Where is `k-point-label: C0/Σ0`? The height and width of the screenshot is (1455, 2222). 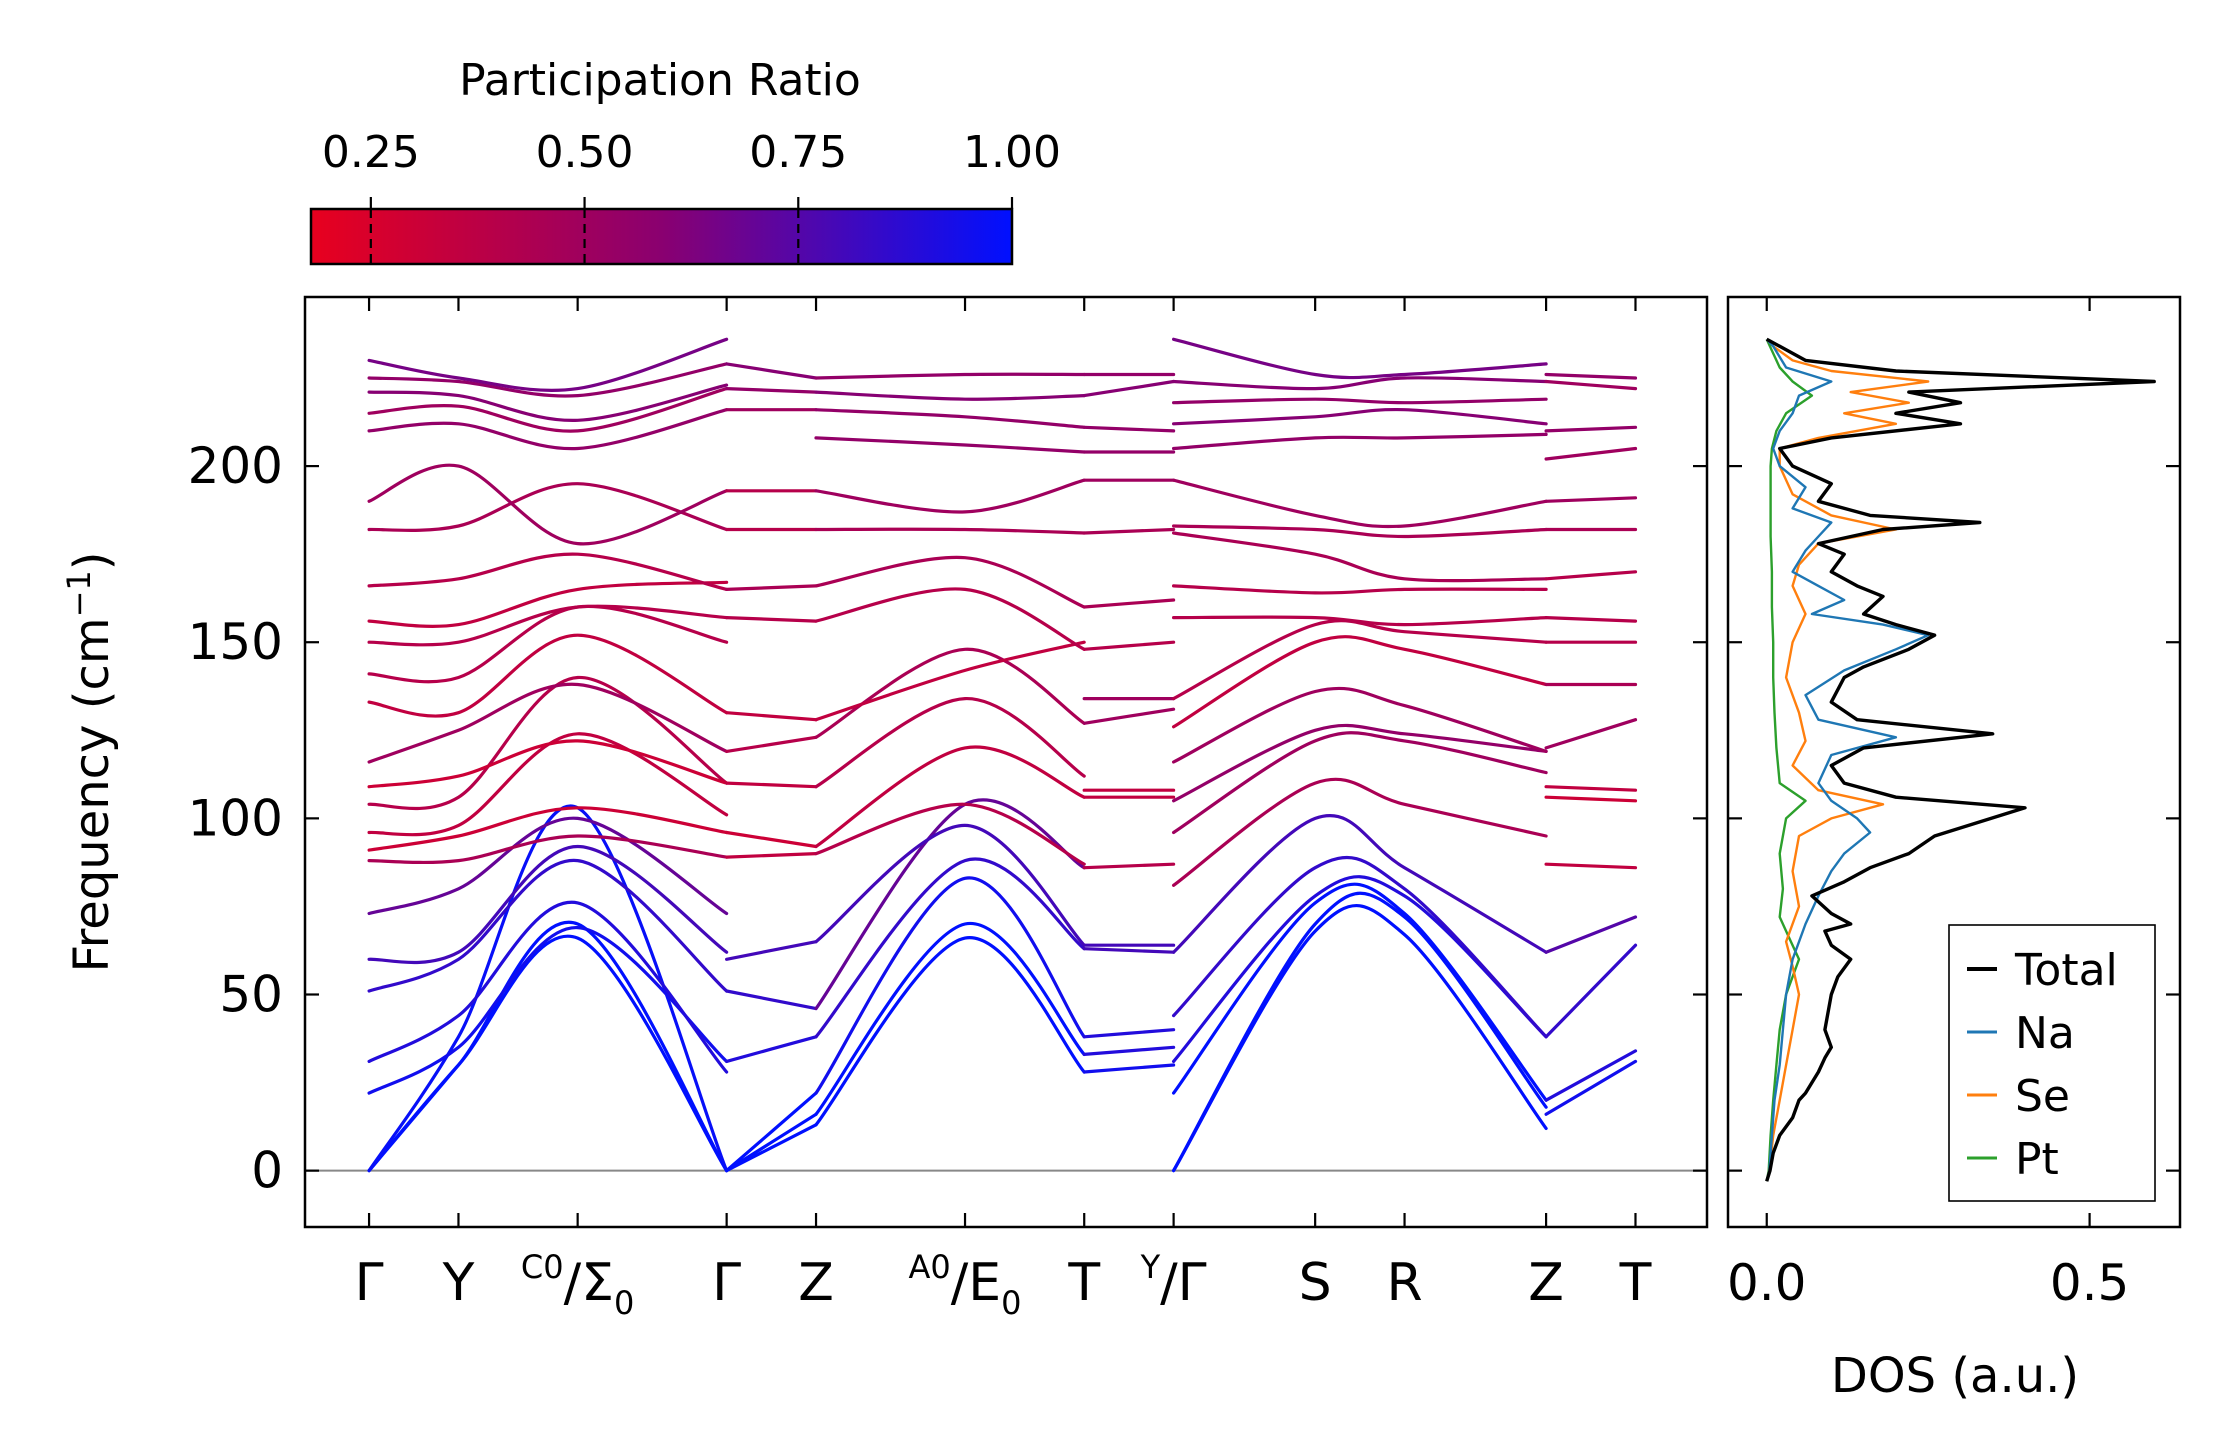 k-point-label: C0/Σ0 is located at coordinates (577, 1285).